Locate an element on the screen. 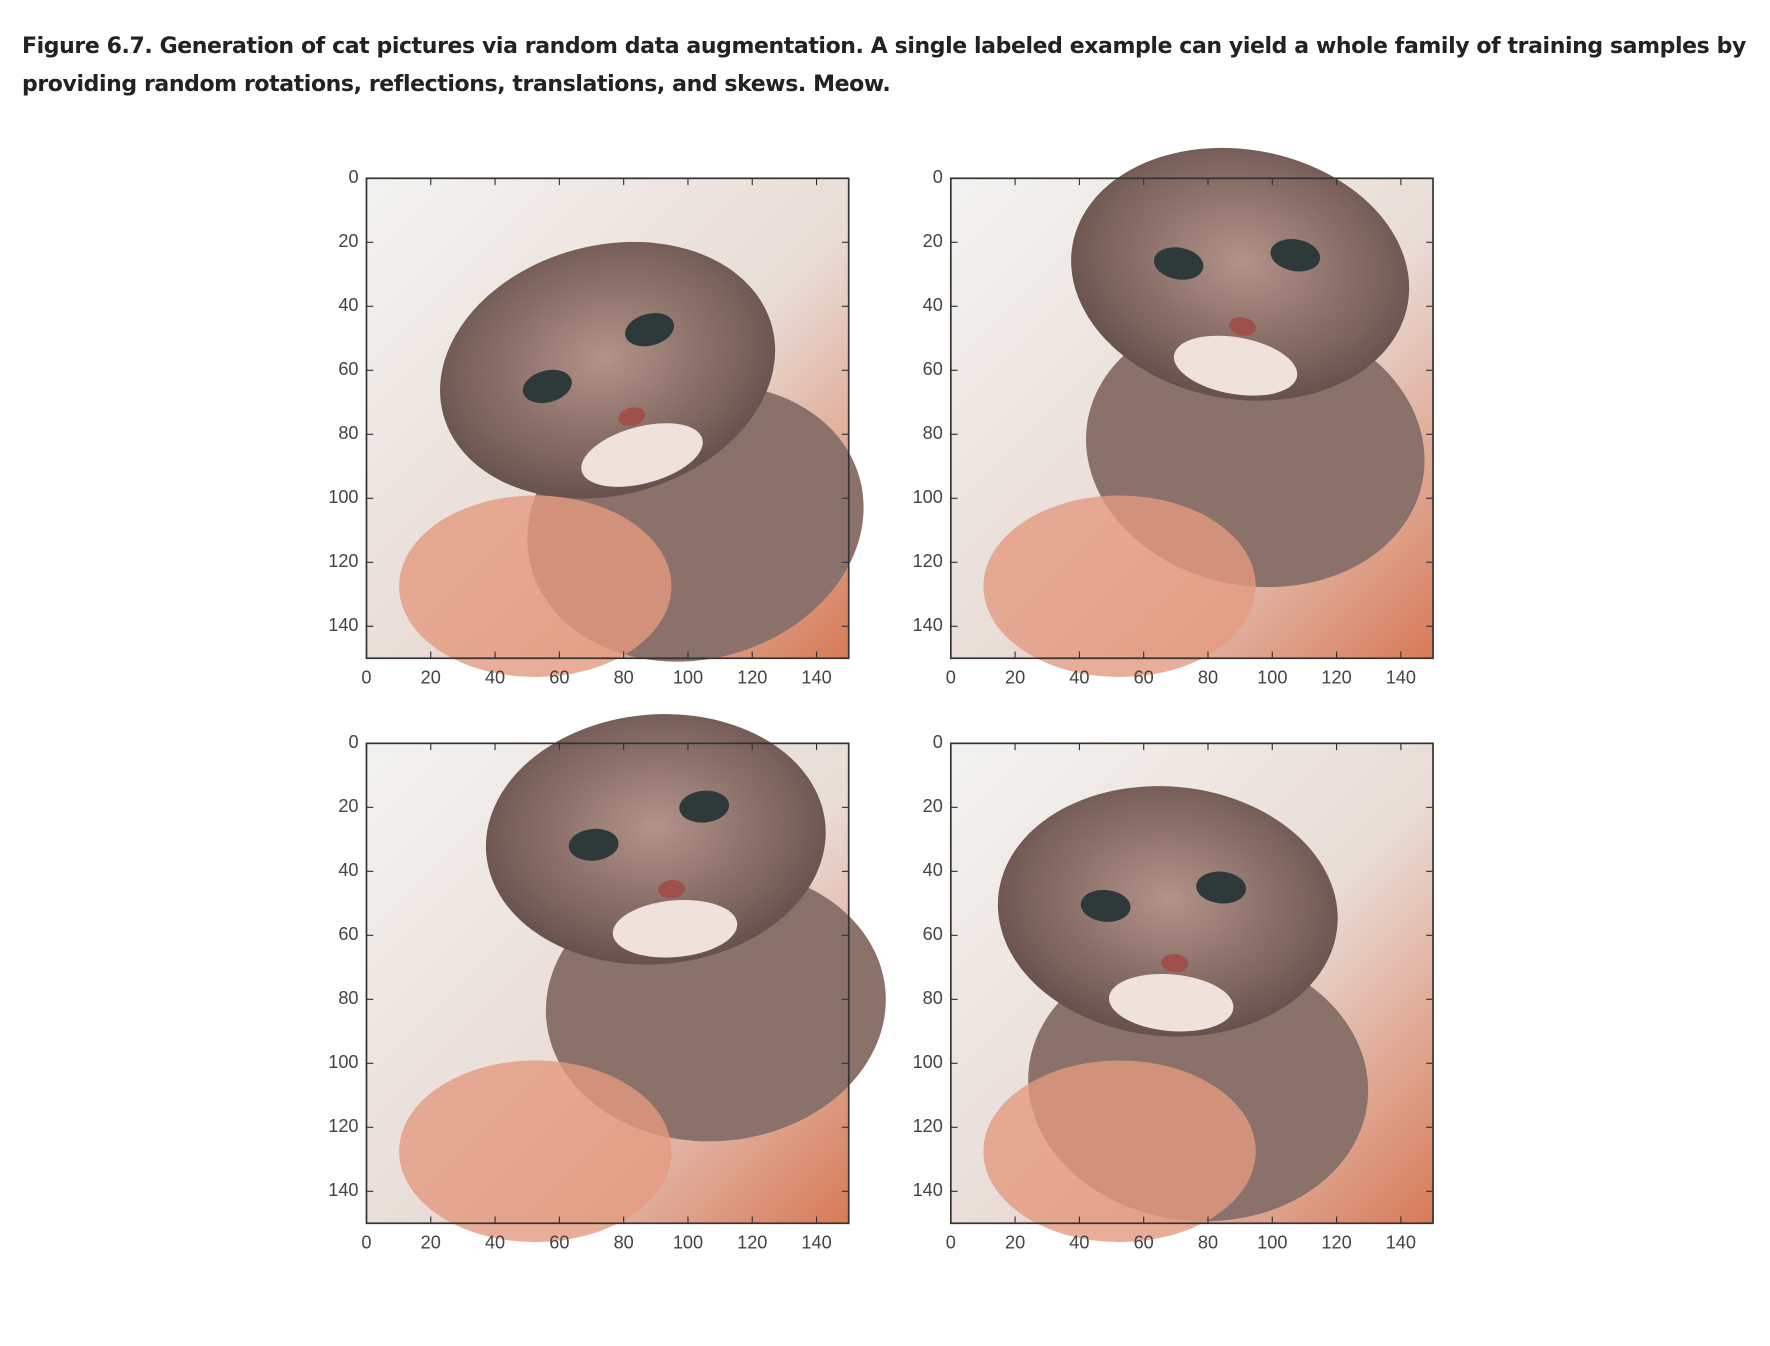  kitten is located at coordinates (685, 928).